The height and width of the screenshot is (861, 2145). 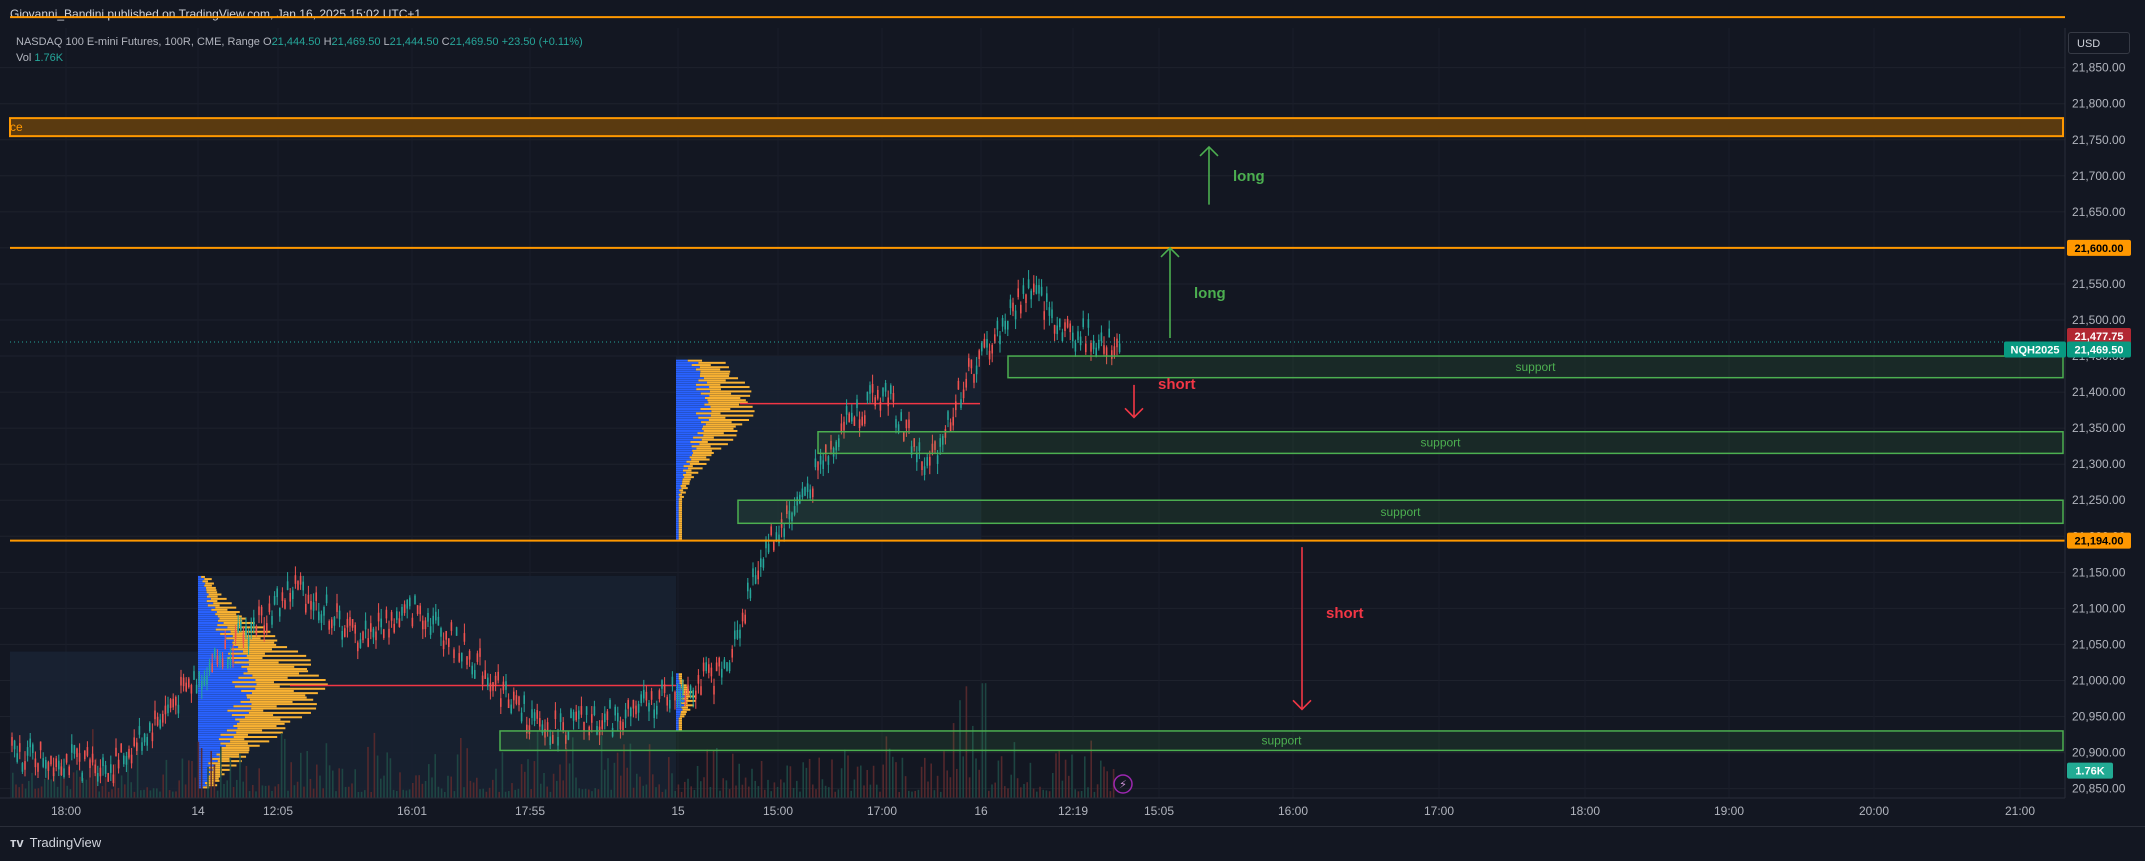 I want to click on marker-price-tag-bg, so click(x=2099, y=336).